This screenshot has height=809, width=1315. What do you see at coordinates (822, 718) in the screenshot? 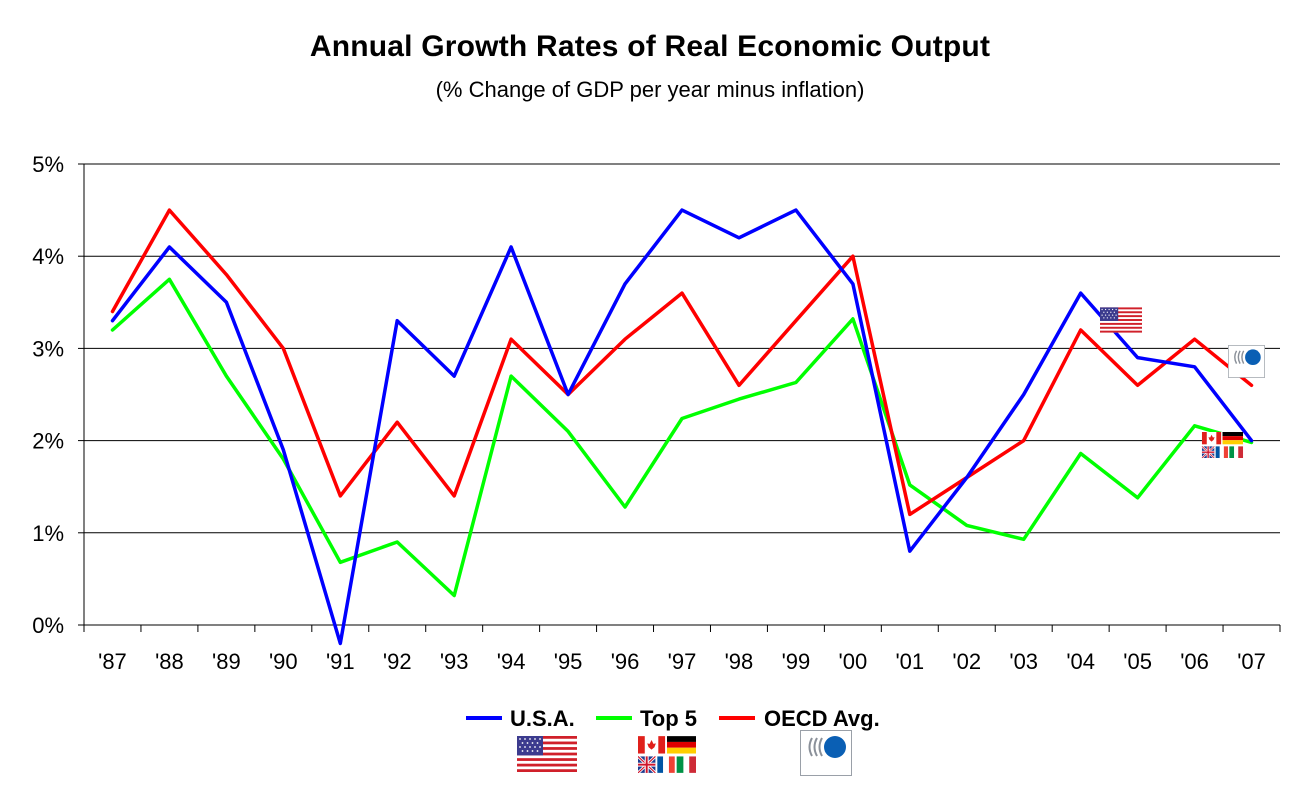
I see `legend-label: OECD Avg.` at bounding box center [822, 718].